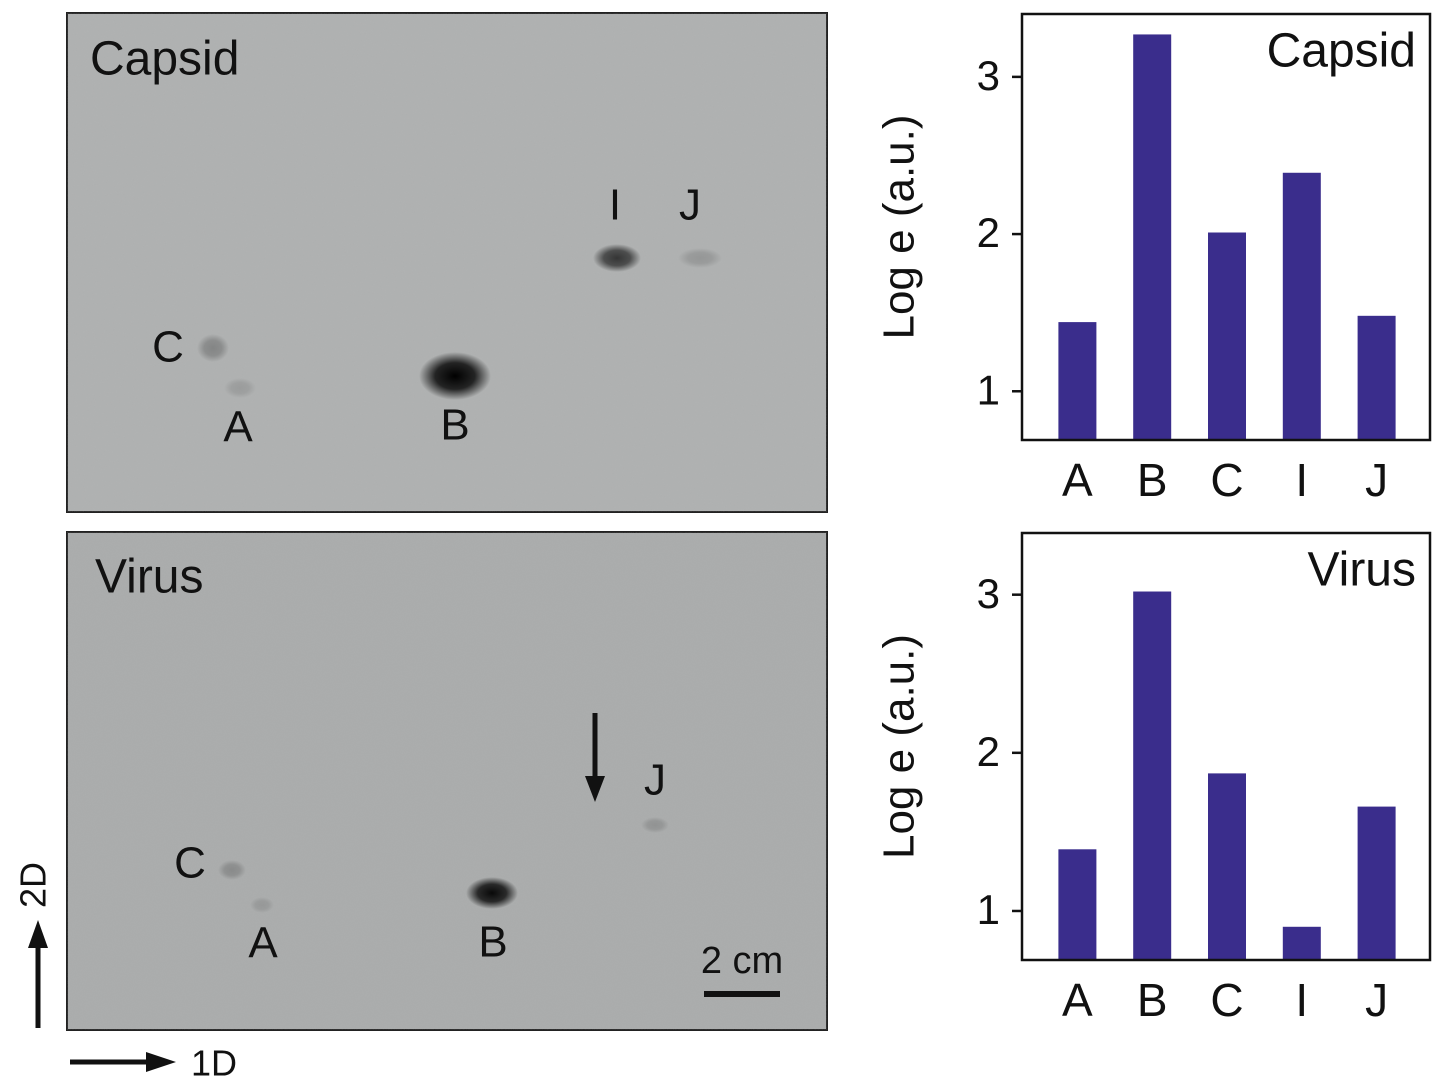  What do you see at coordinates (33, 885) in the screenshot?
I see `direction-label: 2D` at bounding box center [33, 885].